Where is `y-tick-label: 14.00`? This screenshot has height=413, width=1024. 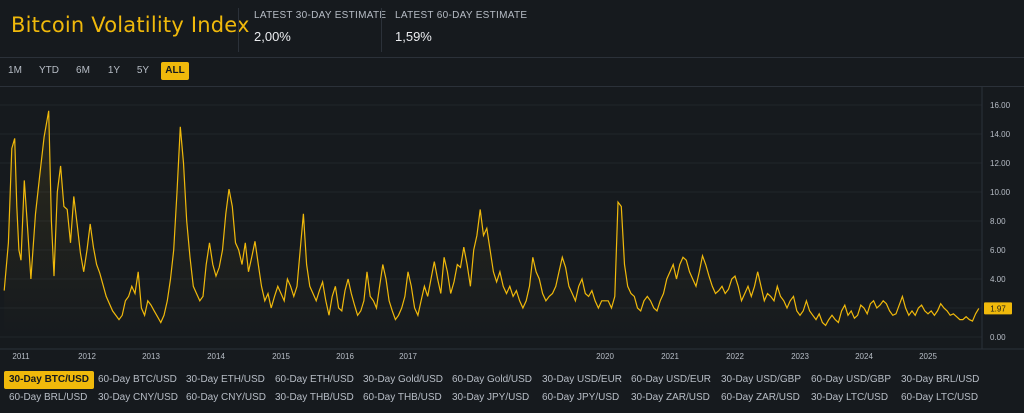
y-tick-label: 14.00 is located at coordinates (1000, 134).